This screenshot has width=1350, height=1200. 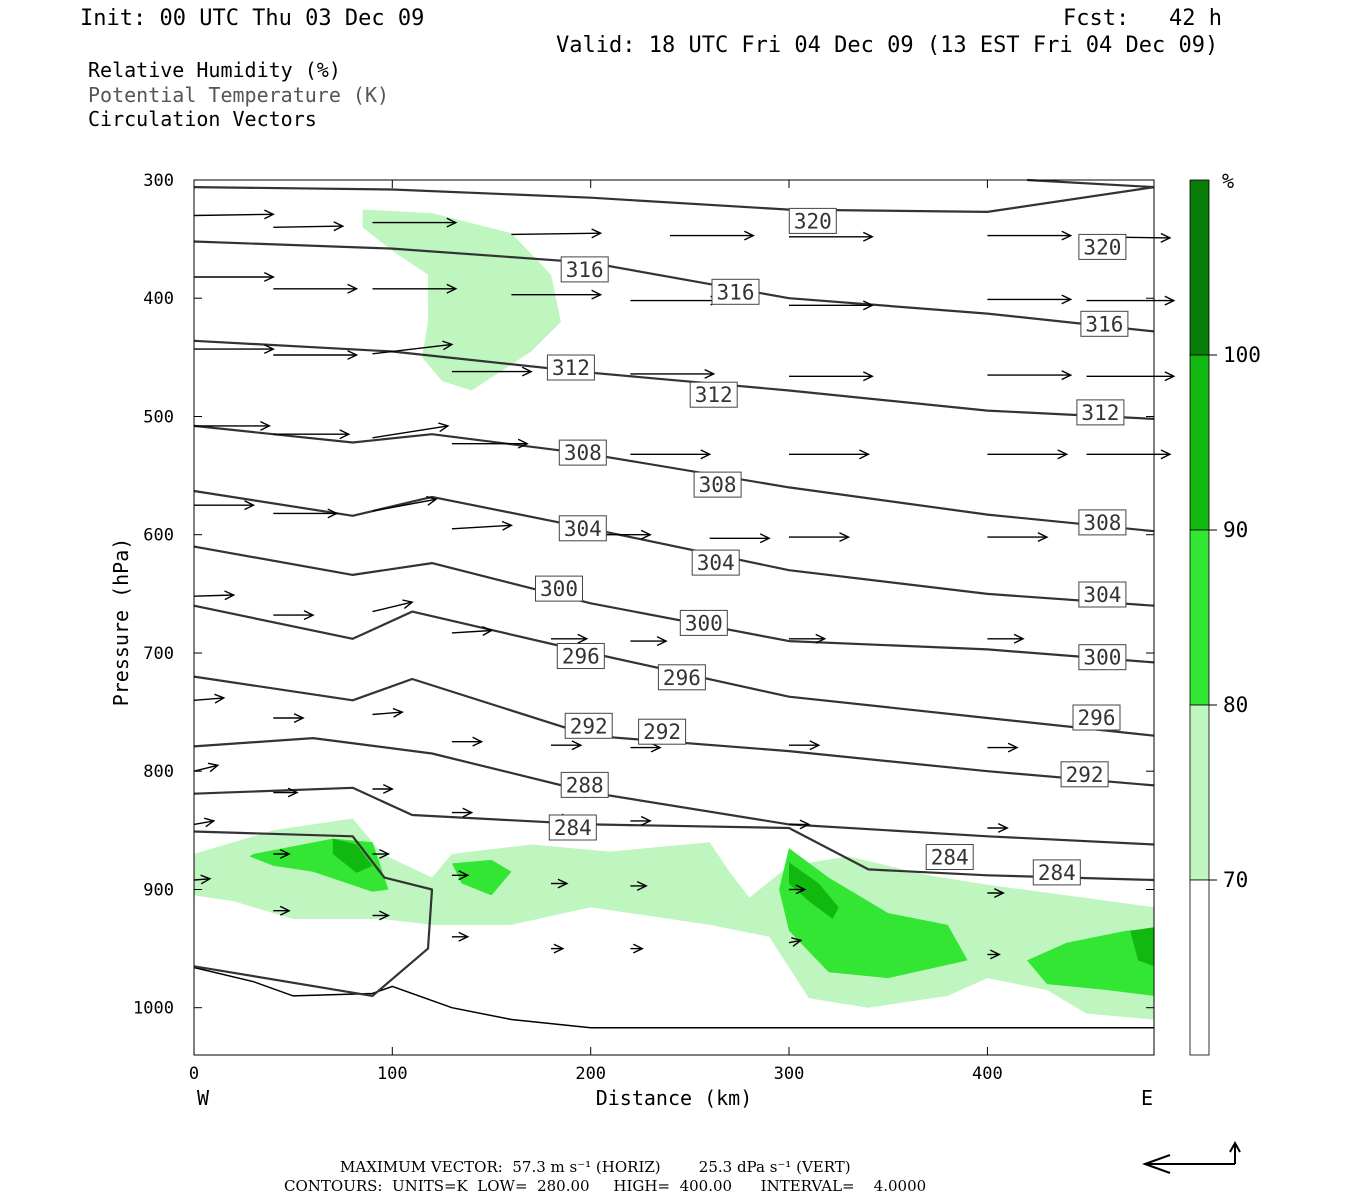 What do you see at coordinates (1102, 658) in the screenshot?
I see `contour-label-300: 300` at bounding box center [1102, 658].